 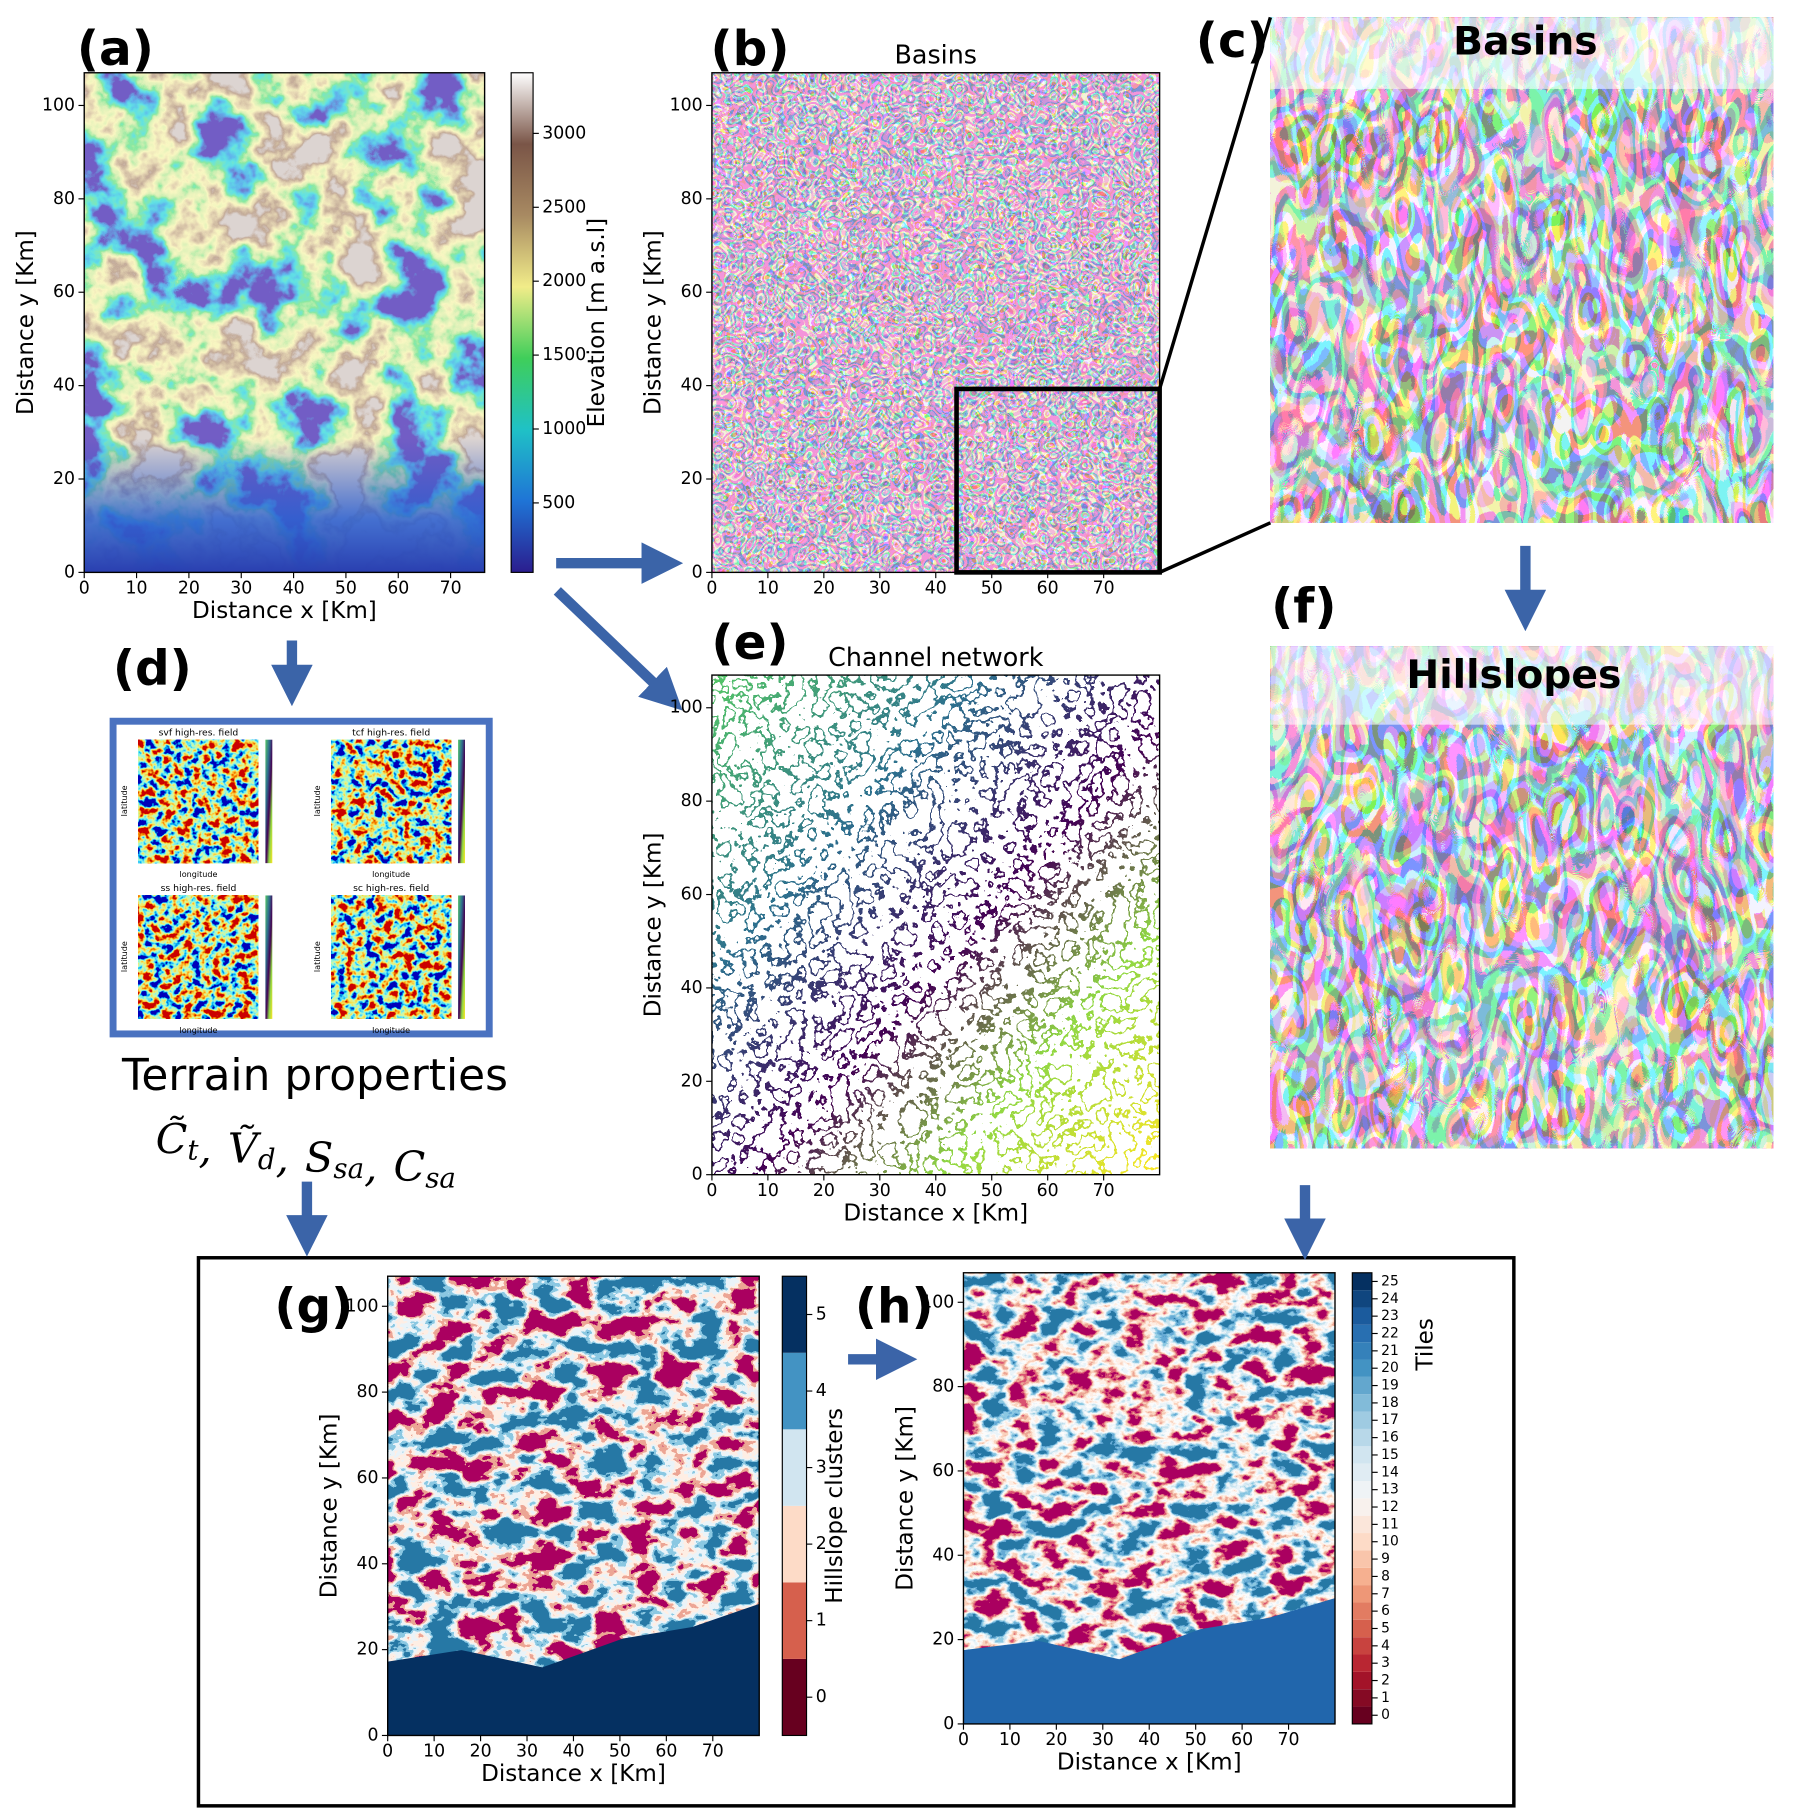 I want to click on colorbar-tick-label: 20, so click(x=1390, y=1368).